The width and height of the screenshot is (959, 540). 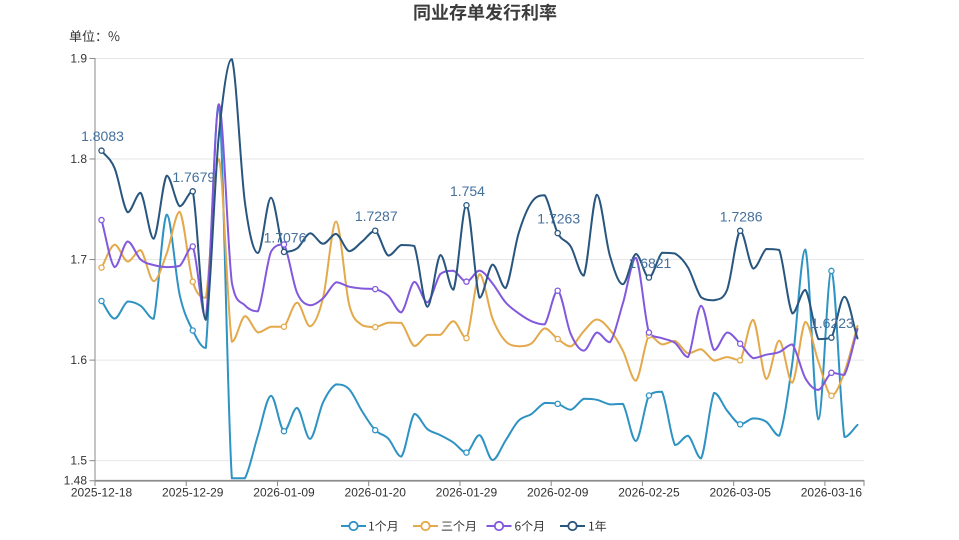 What do you see at coordinates (832, 493) in the screenshot?
I see `svg-text: 2026-03-16` at bounding box center [832, 493].